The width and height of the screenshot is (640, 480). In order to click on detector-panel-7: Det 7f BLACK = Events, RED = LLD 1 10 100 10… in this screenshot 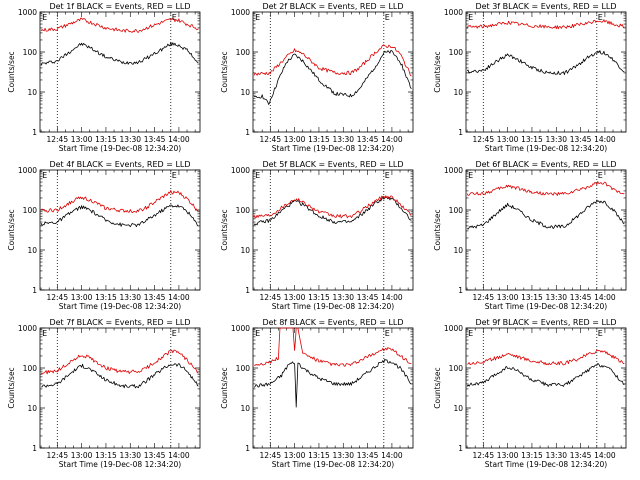, I will do `click(104, 393)`.